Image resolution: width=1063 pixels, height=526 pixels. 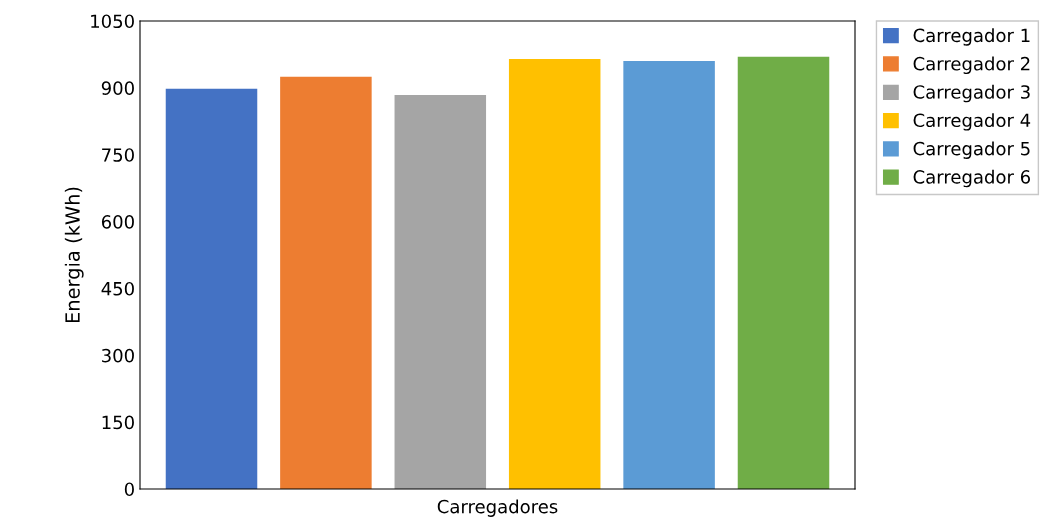 I want to click on y-tick-label: 600, so click(x=117, y=222).